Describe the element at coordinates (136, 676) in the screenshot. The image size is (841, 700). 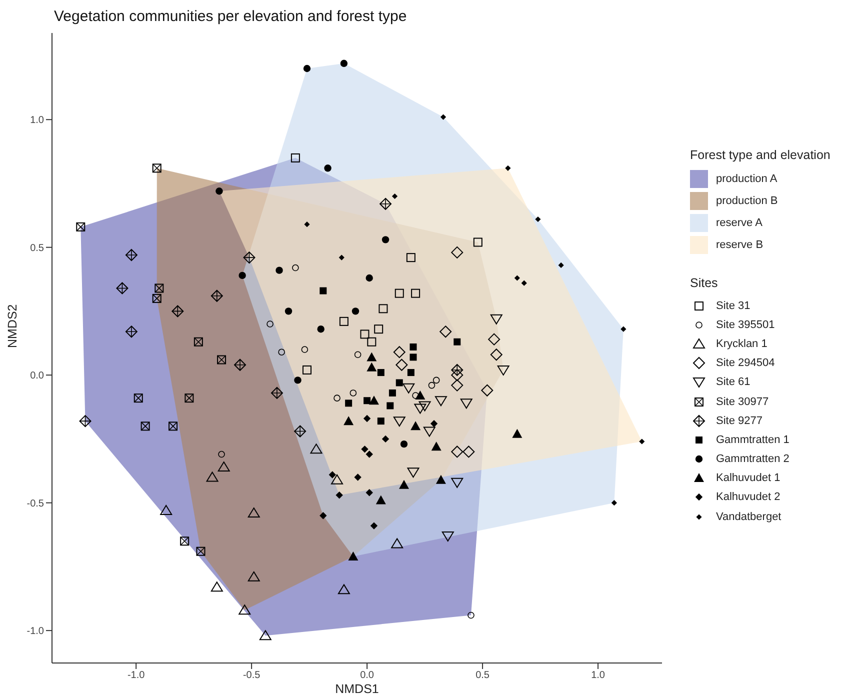
I see `x-tick-label: -1.0` at that location.